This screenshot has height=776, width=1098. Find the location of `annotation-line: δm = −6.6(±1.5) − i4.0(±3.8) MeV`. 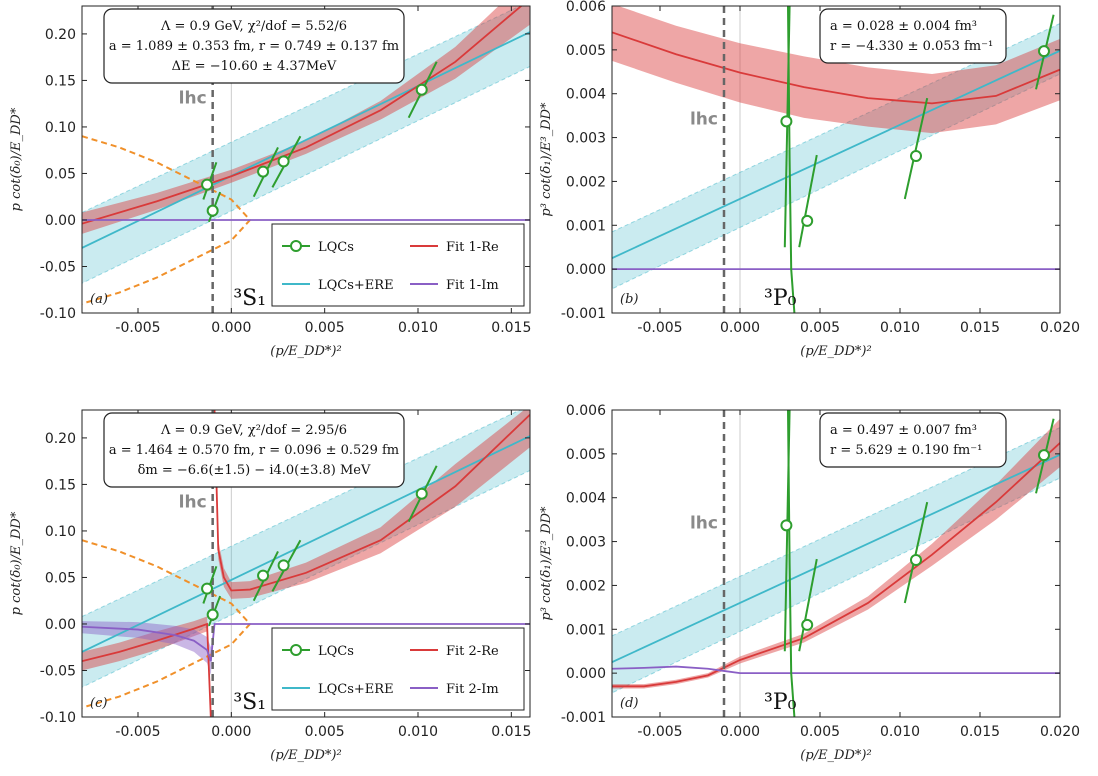

annotation-line: δm = −6.6(±1.5) − i4.0(±3.8) MeV is located at coordinates (254, 470).